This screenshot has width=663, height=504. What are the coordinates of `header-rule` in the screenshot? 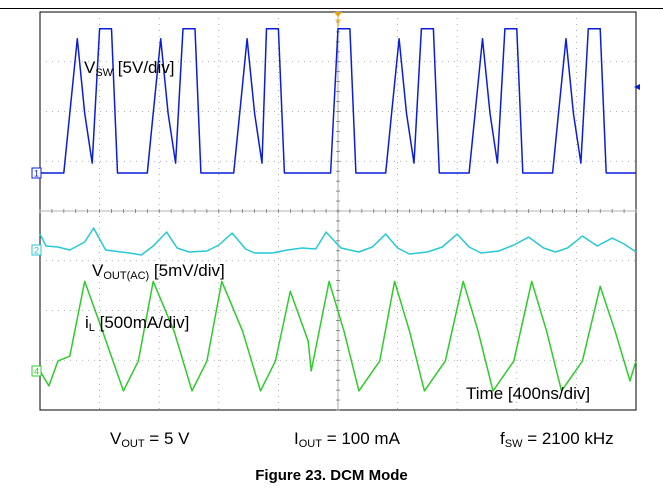 It's located at (331, 8).